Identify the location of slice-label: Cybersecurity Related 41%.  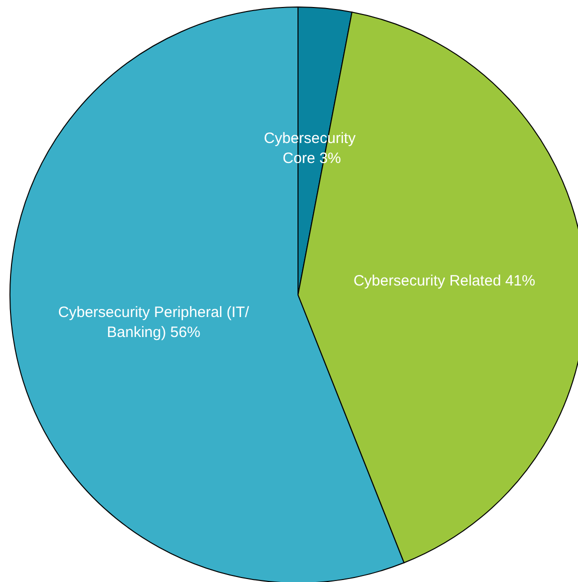
(444, 281).